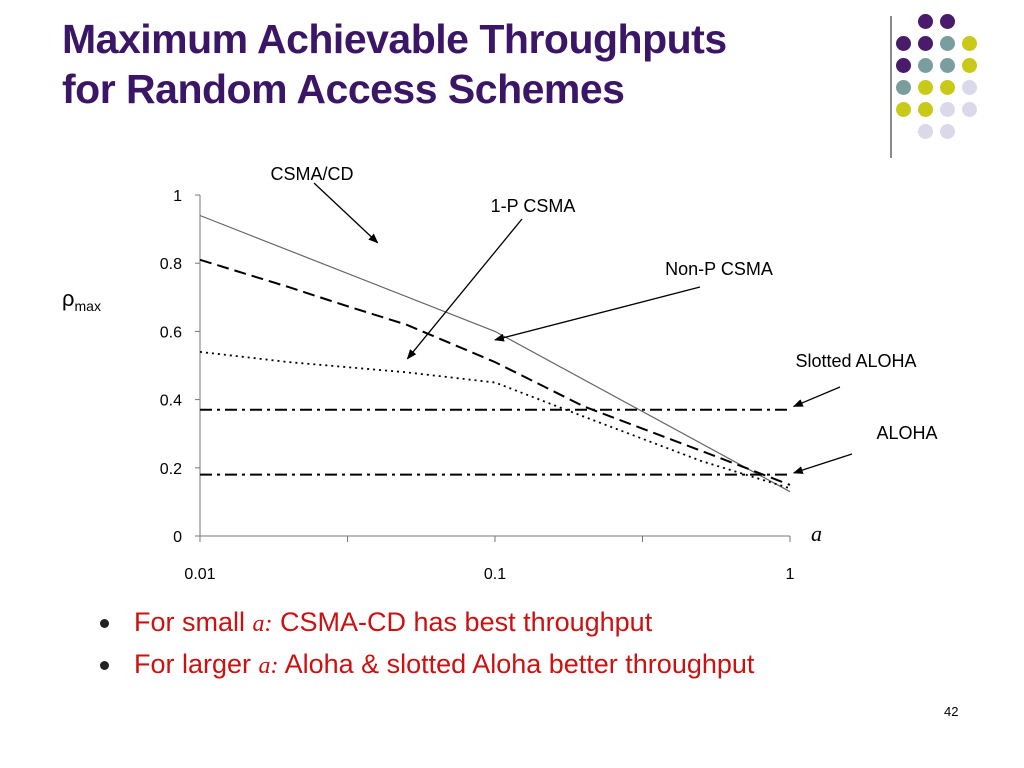 Image resolution: width=1024 pixels, height=768 pixels. Describe the element at coordinates (394, 39) in the screenshot. I see `slide-title-line1: Maximum Achievable Throughputs` at that location.